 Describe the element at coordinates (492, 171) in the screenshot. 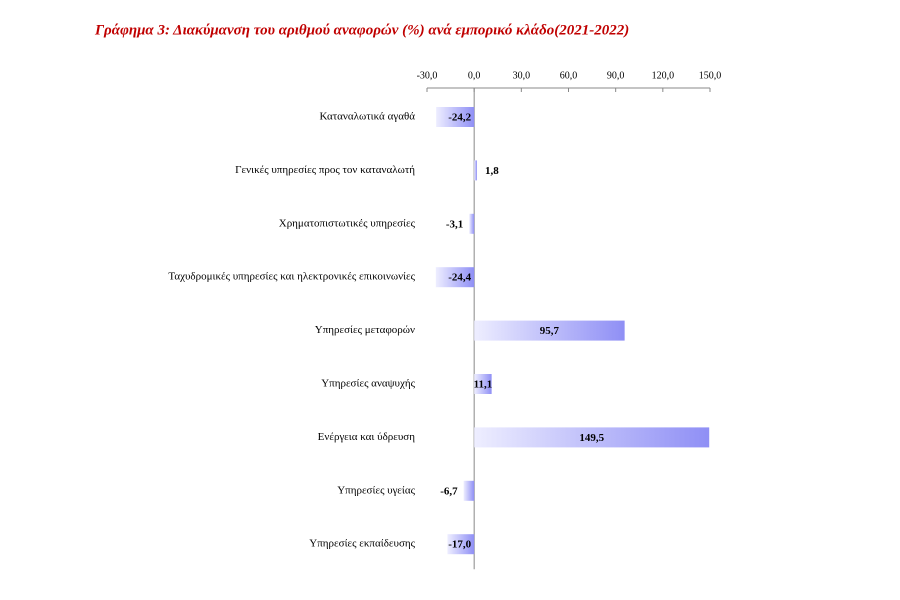

I see `value-label: 1,8` at that location.